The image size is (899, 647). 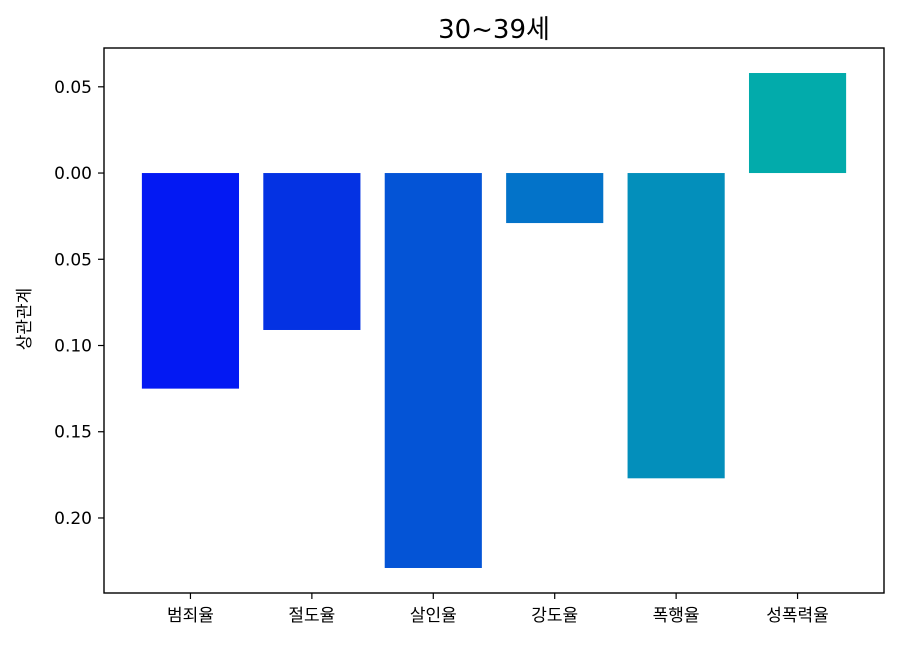 What do you see at coordinates (554, 616) in the screenshot?
I see `x-tick-label: 강도율` at bounding box center [554, 616].